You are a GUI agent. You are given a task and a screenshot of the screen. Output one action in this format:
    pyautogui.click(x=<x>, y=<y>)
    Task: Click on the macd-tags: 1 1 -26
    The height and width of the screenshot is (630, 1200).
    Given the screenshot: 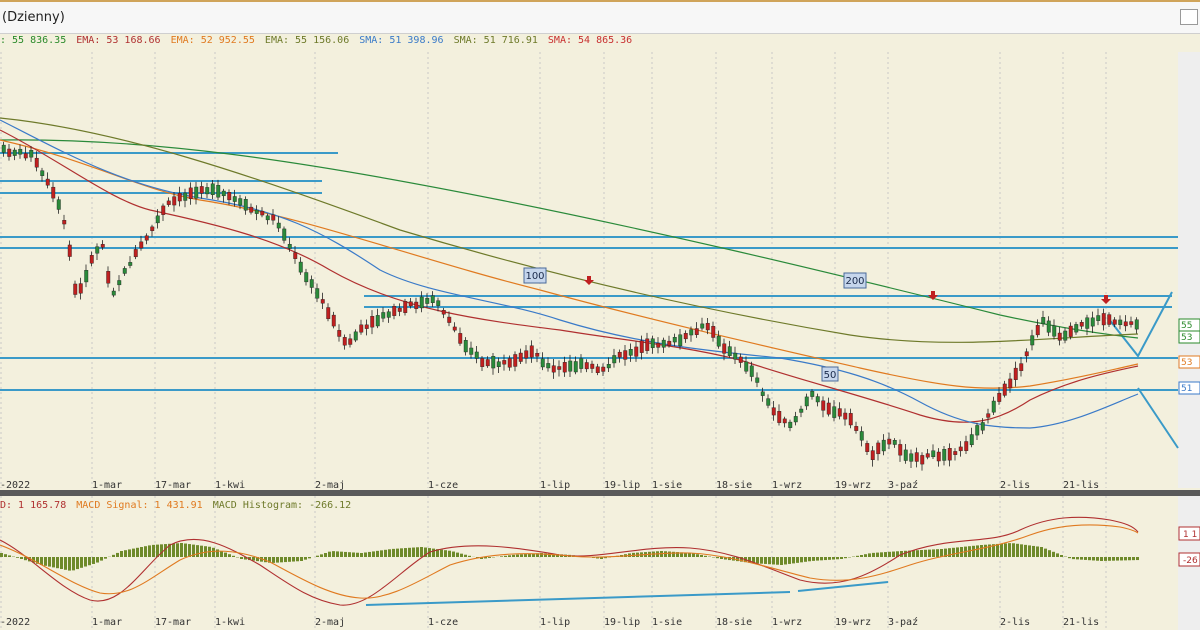 What is the action you would take?
    pyautogui.click(x=1189, y=546)
    